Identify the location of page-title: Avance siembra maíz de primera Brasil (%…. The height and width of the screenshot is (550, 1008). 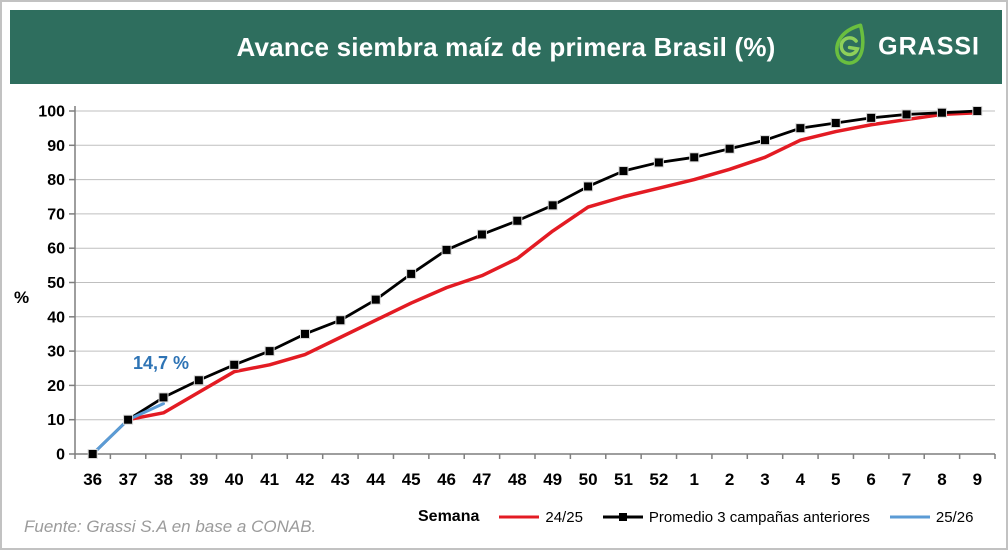
(506, 46).